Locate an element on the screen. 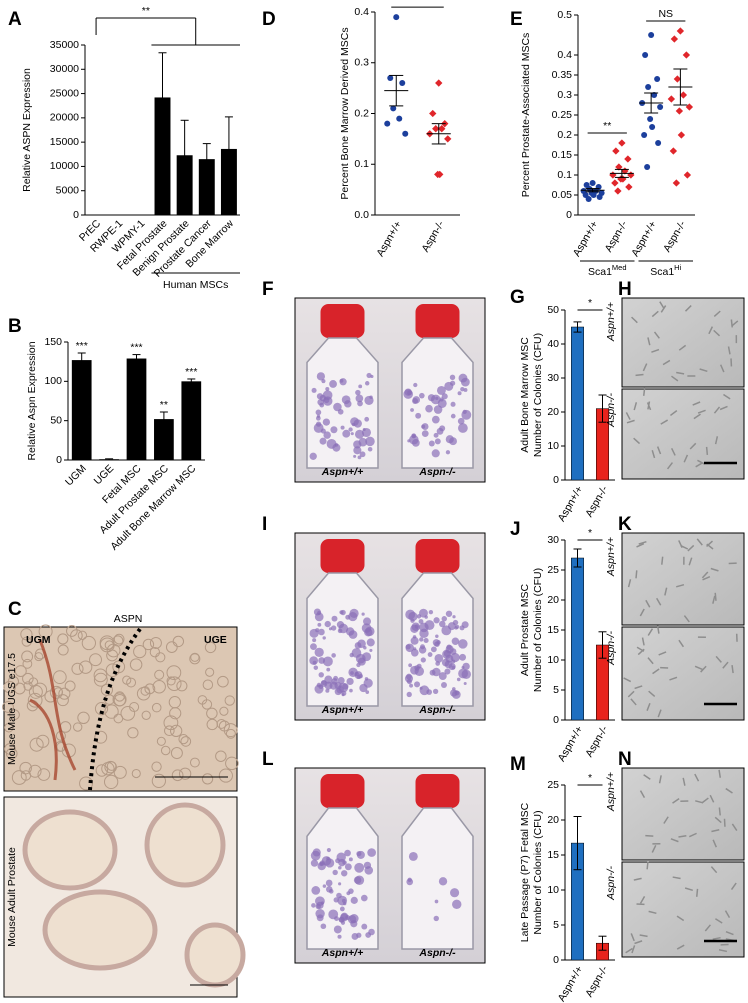 The height and width of the screenshot is (1003, 748). genotype-label: Aspn+/+ is located at coordinates (611, 322).